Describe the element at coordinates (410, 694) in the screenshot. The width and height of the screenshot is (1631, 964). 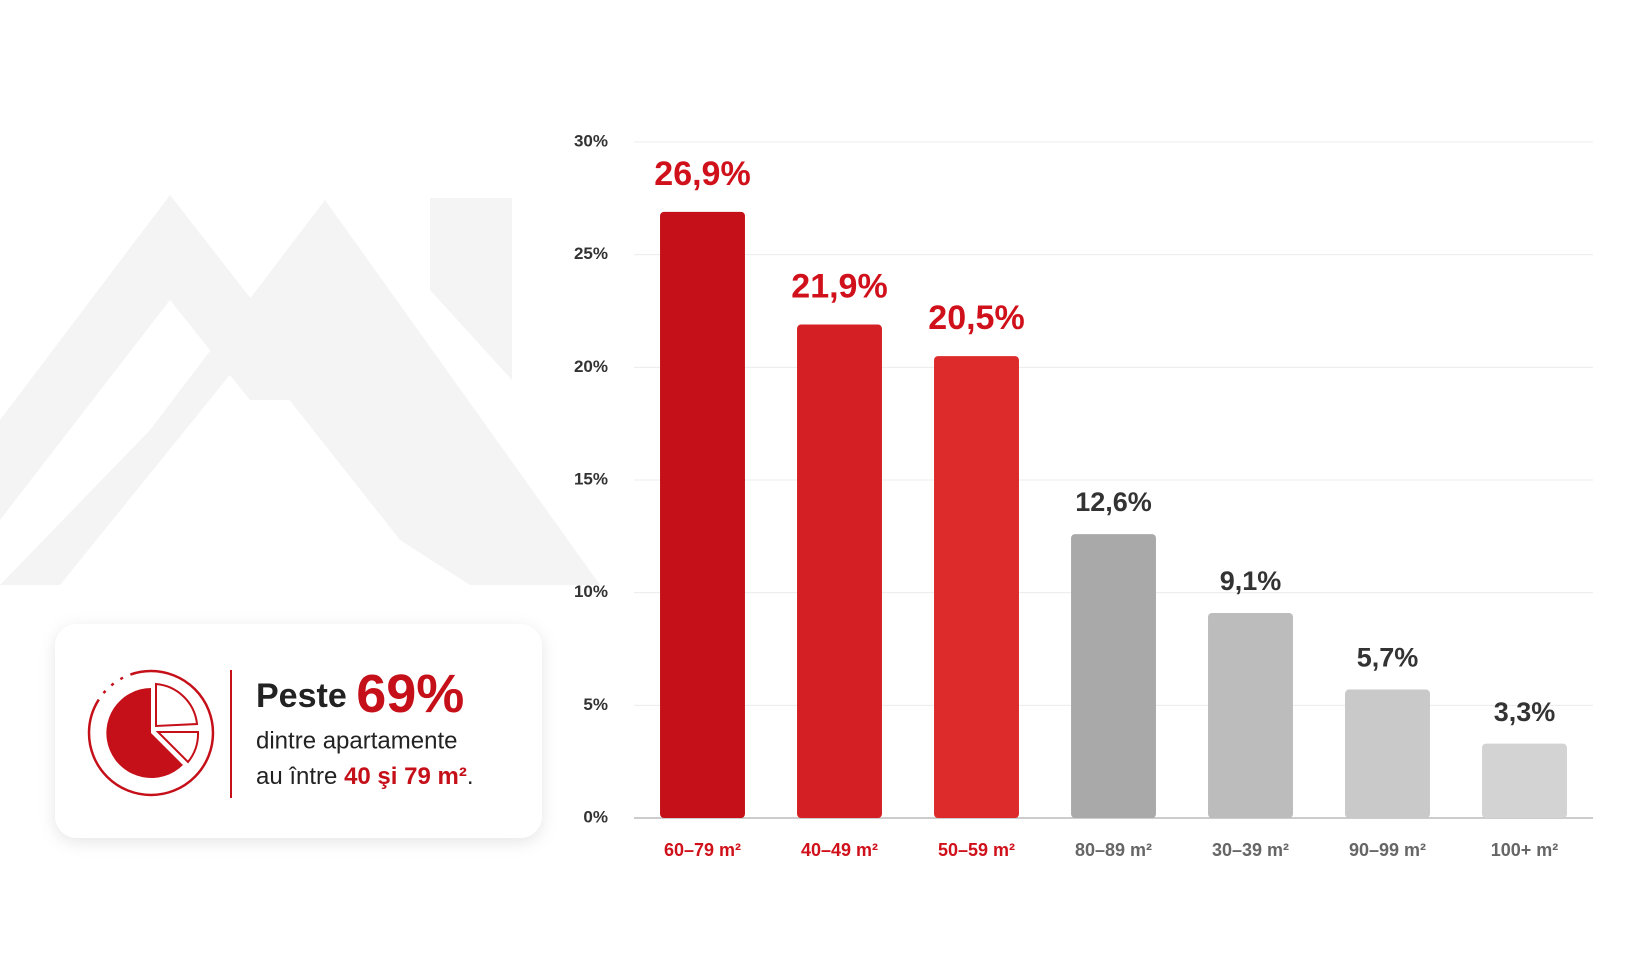
I see `callout-highlight: 69%` at that location.